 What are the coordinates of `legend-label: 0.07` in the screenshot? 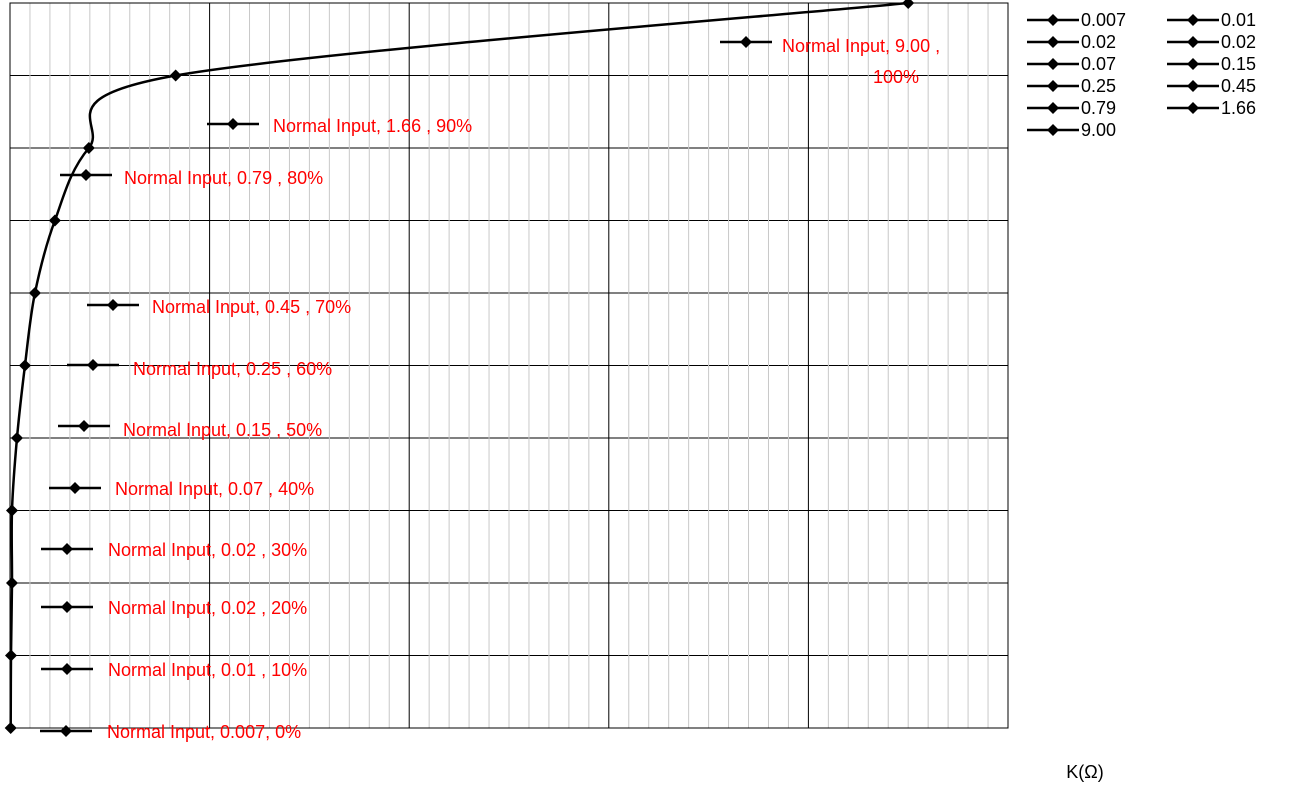 It's located at (1098, 64).